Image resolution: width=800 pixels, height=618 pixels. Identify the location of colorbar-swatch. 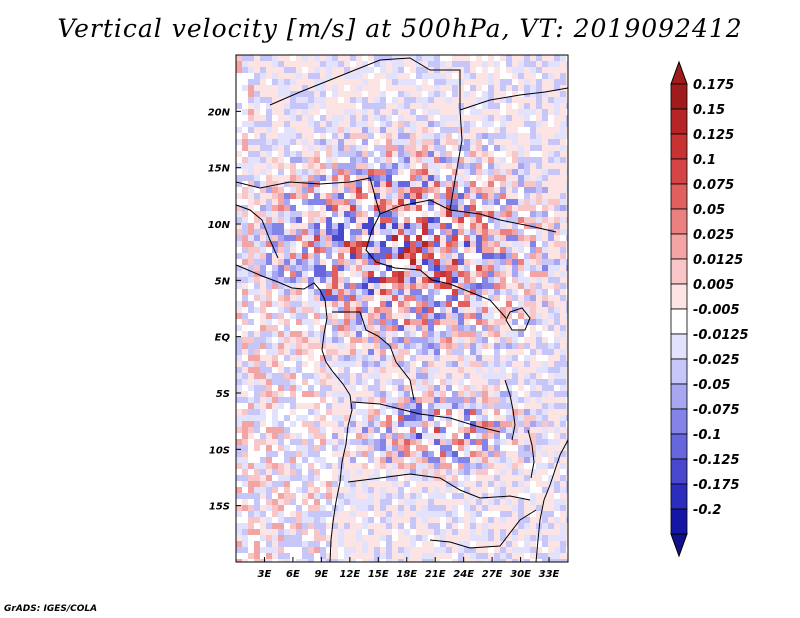
(679, 321).